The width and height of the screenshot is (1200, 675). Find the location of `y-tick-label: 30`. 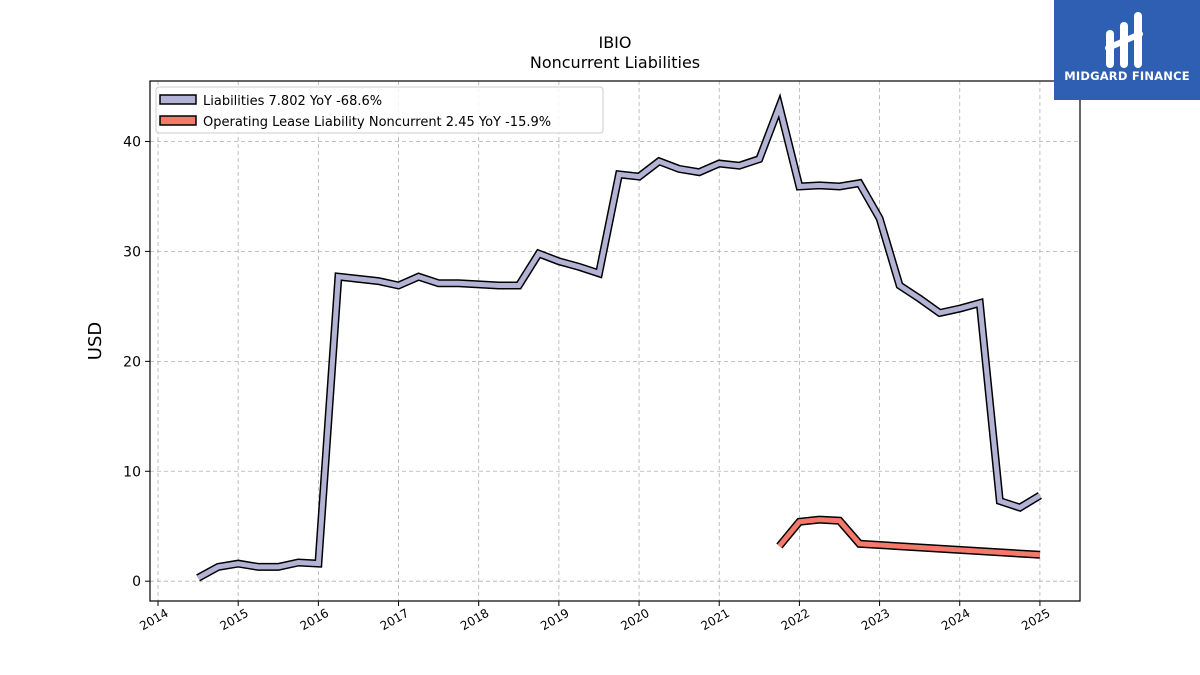

y-tick-label: 30 is located at coordinates (132, 252).